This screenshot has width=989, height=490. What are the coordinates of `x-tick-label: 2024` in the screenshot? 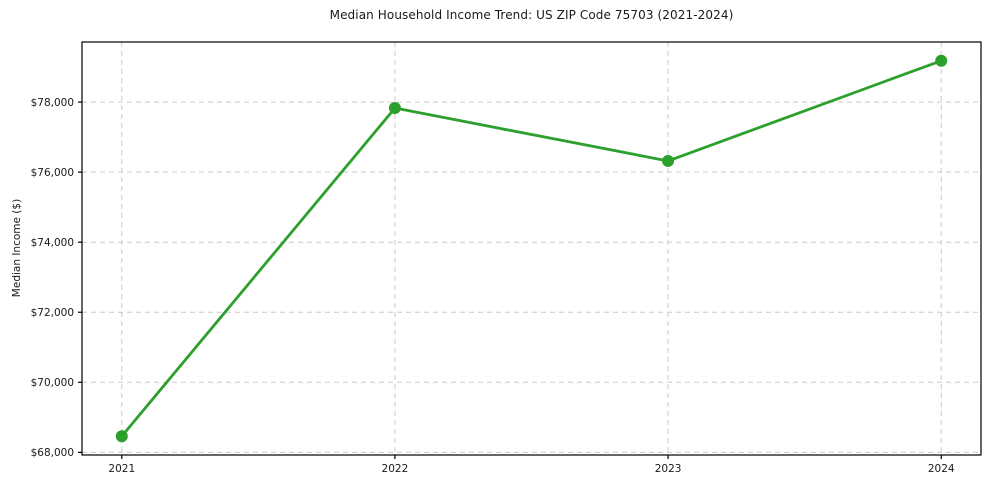 It's located at (941, 469).